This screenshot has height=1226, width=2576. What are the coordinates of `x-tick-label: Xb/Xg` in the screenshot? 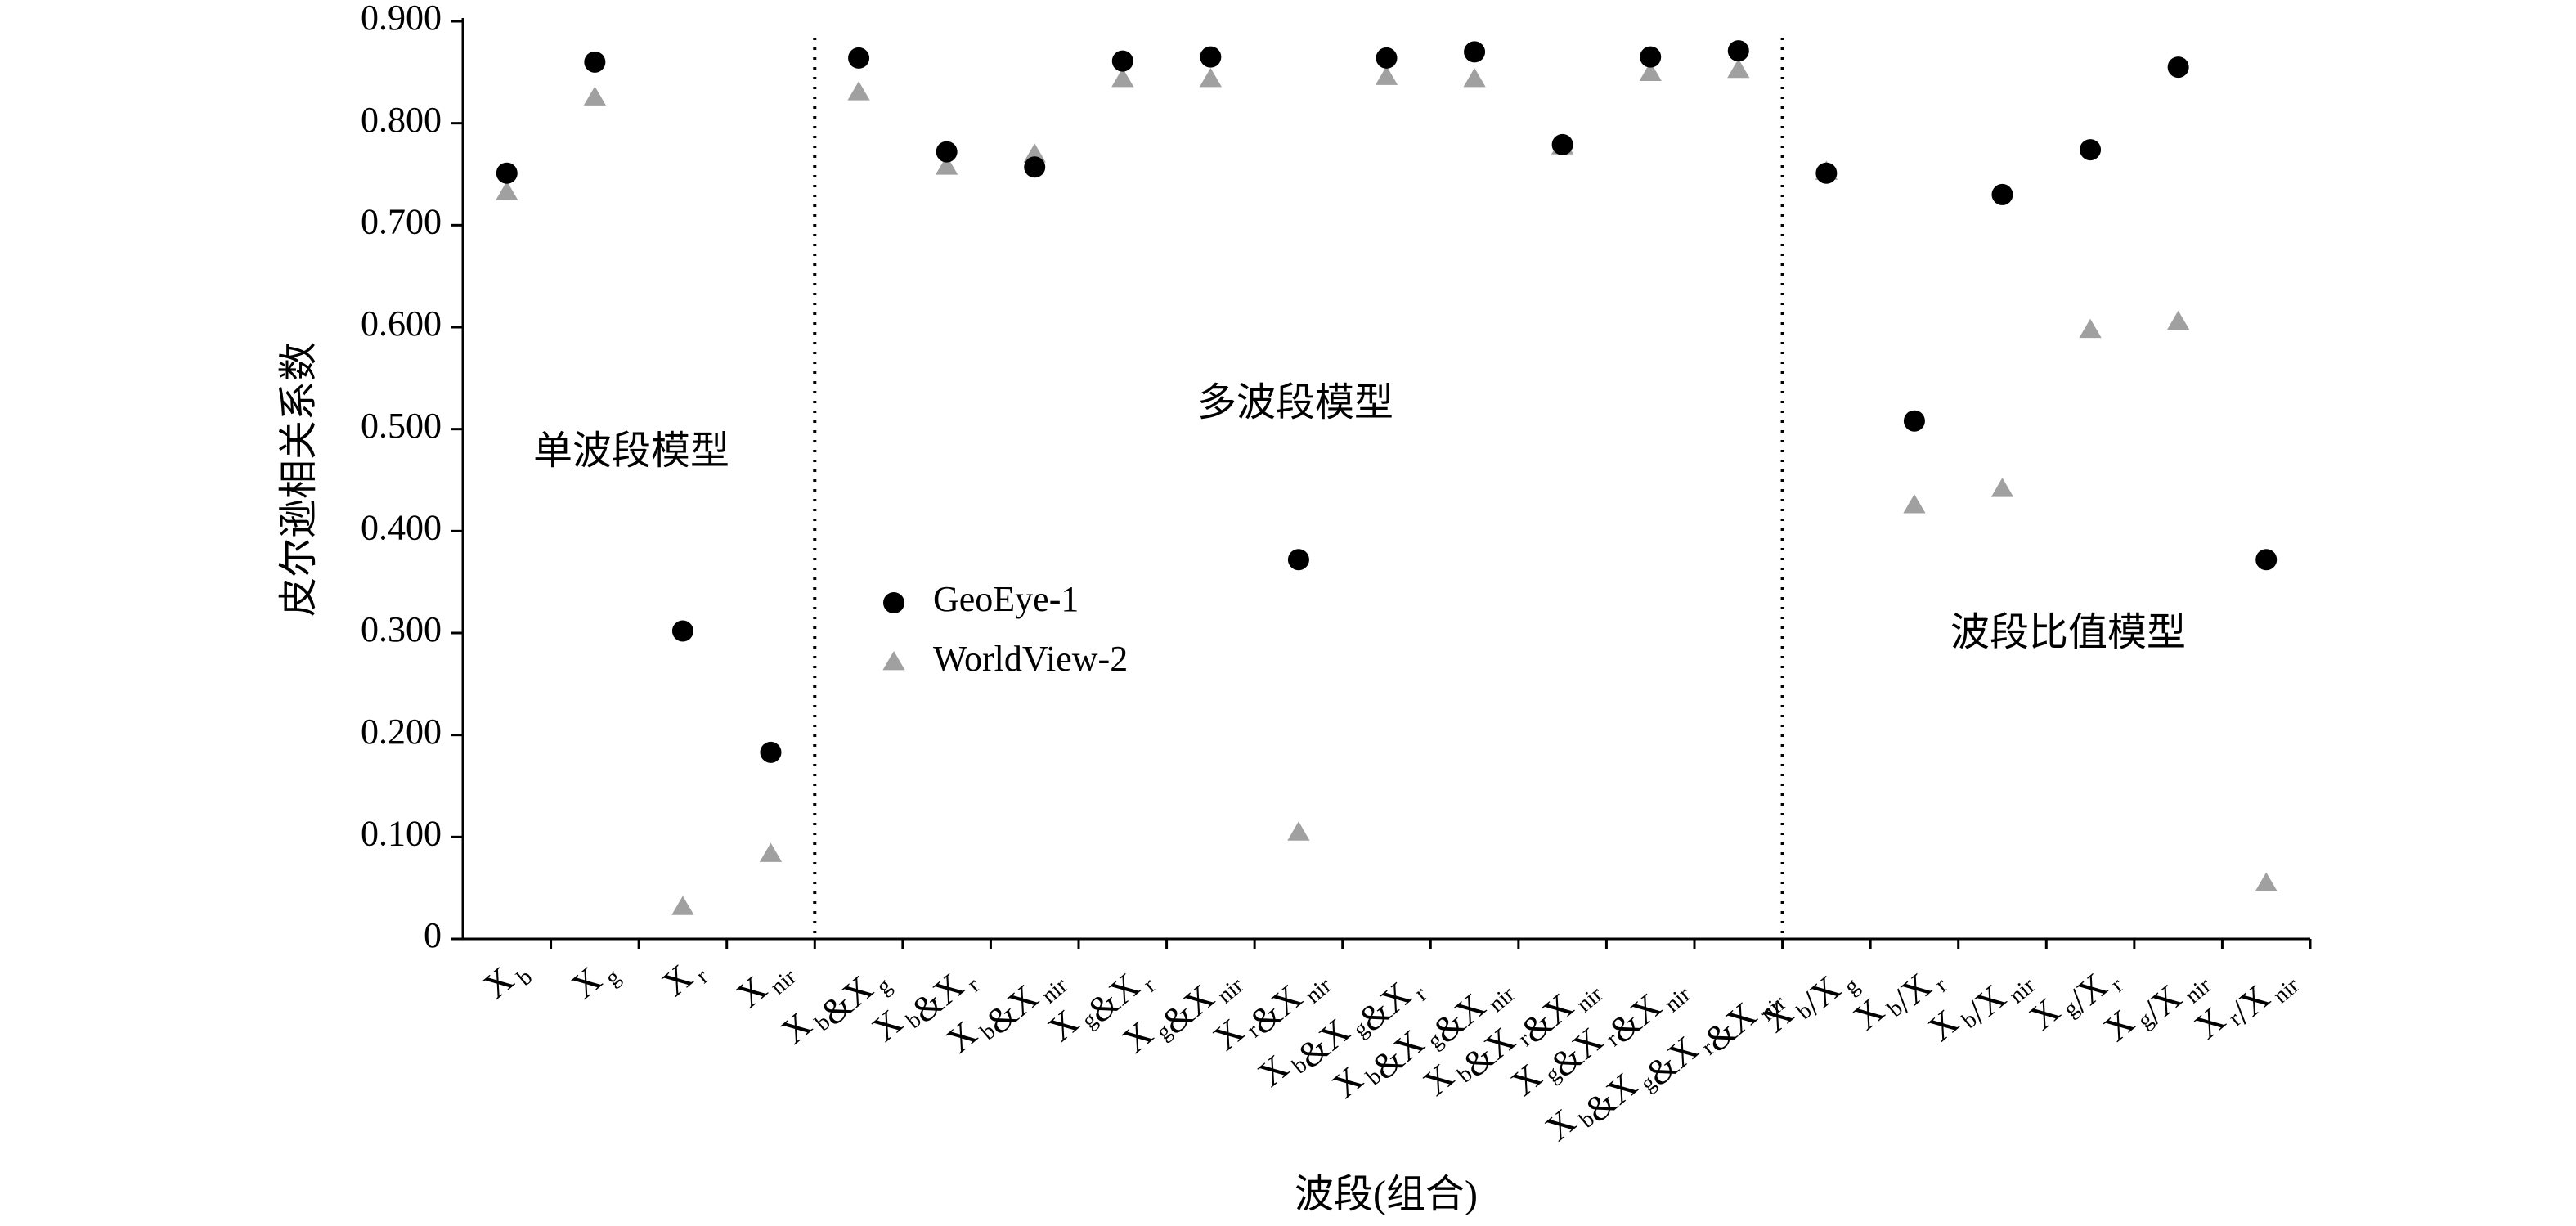 It's located at (1810, 1001).